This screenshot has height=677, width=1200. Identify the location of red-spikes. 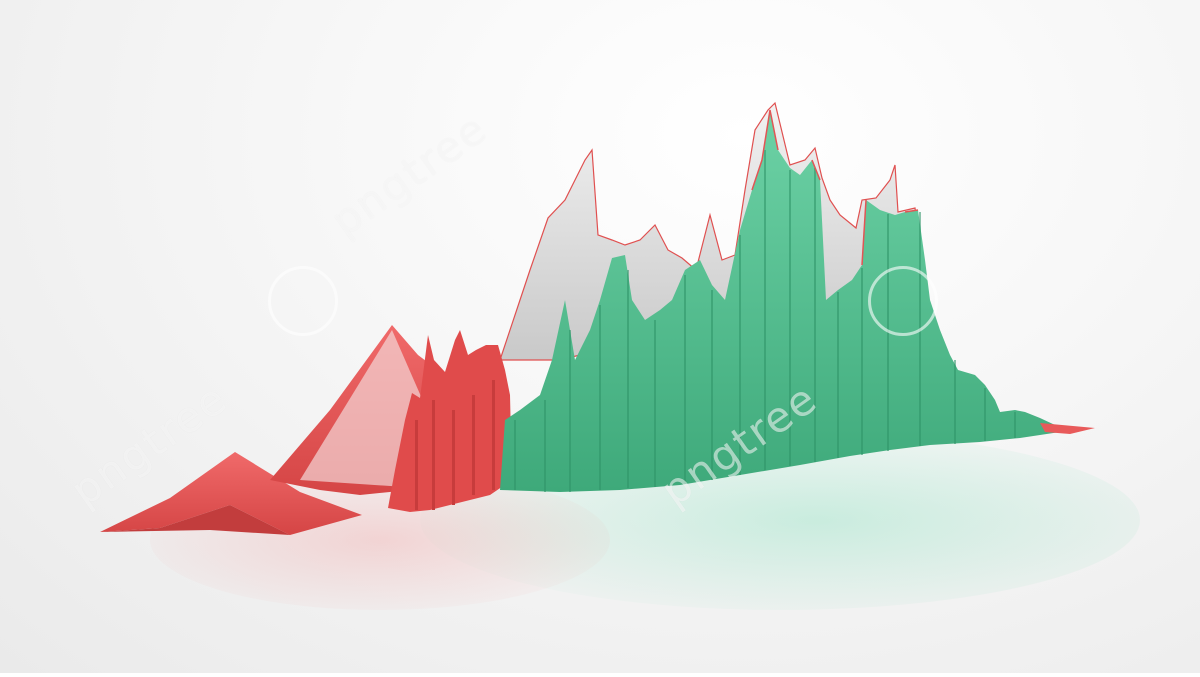
(450, 421).